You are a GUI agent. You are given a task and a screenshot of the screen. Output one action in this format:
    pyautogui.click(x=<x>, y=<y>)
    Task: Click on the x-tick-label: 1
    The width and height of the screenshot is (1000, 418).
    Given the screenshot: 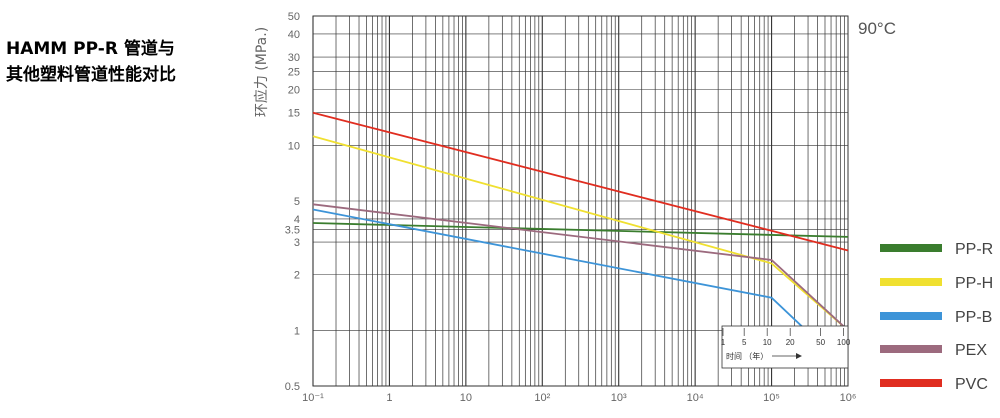 What is the action you would take?
    pyautogui.click(x=389, y=398)
    